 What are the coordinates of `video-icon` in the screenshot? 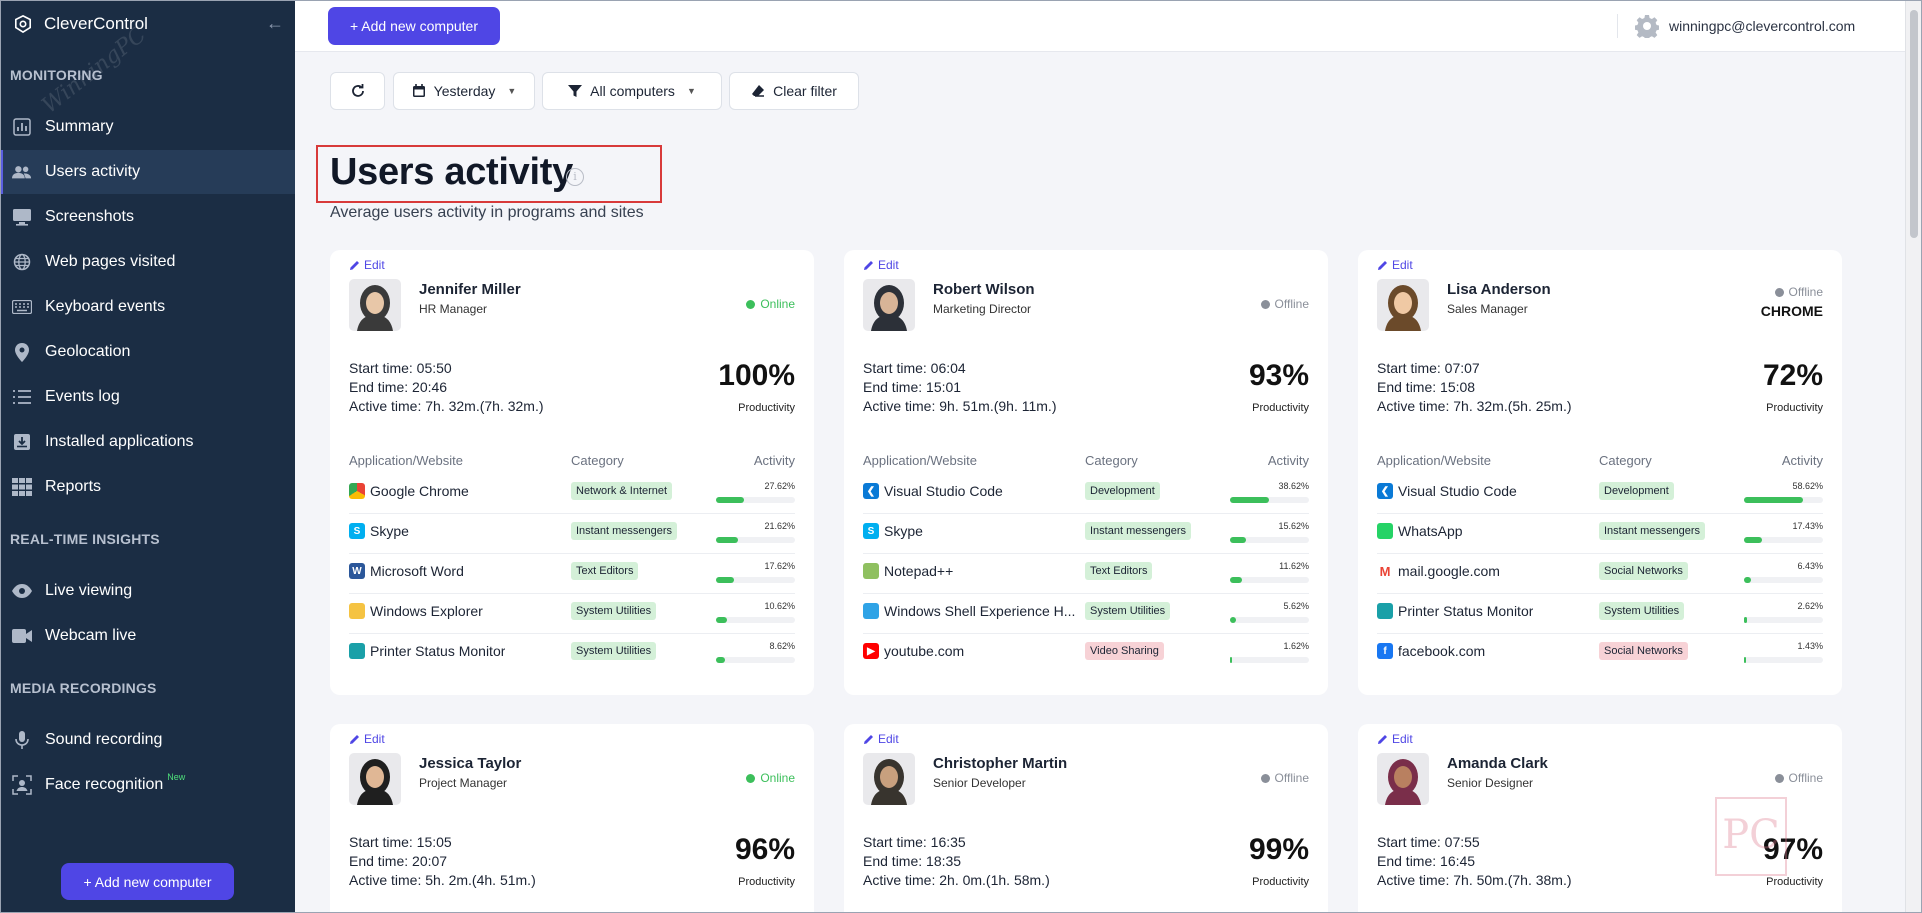 It's located at (22, 636).